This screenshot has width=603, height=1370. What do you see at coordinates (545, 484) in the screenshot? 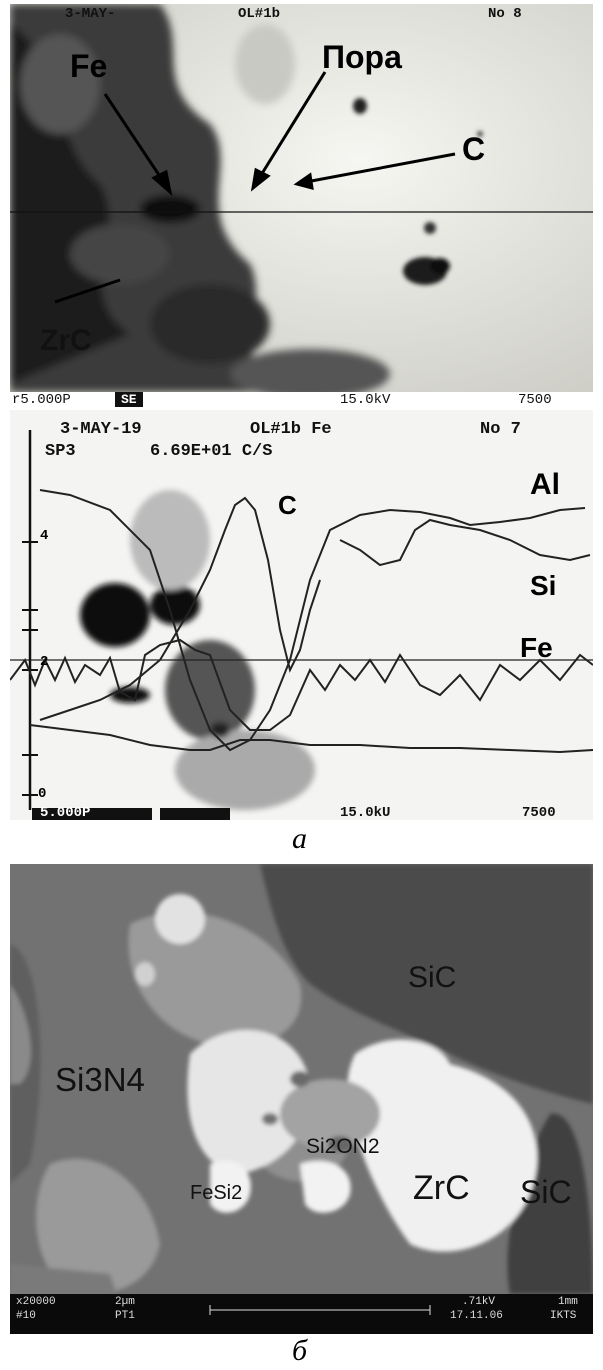
I see `label-al: Al` at bounding box center [545, 484].